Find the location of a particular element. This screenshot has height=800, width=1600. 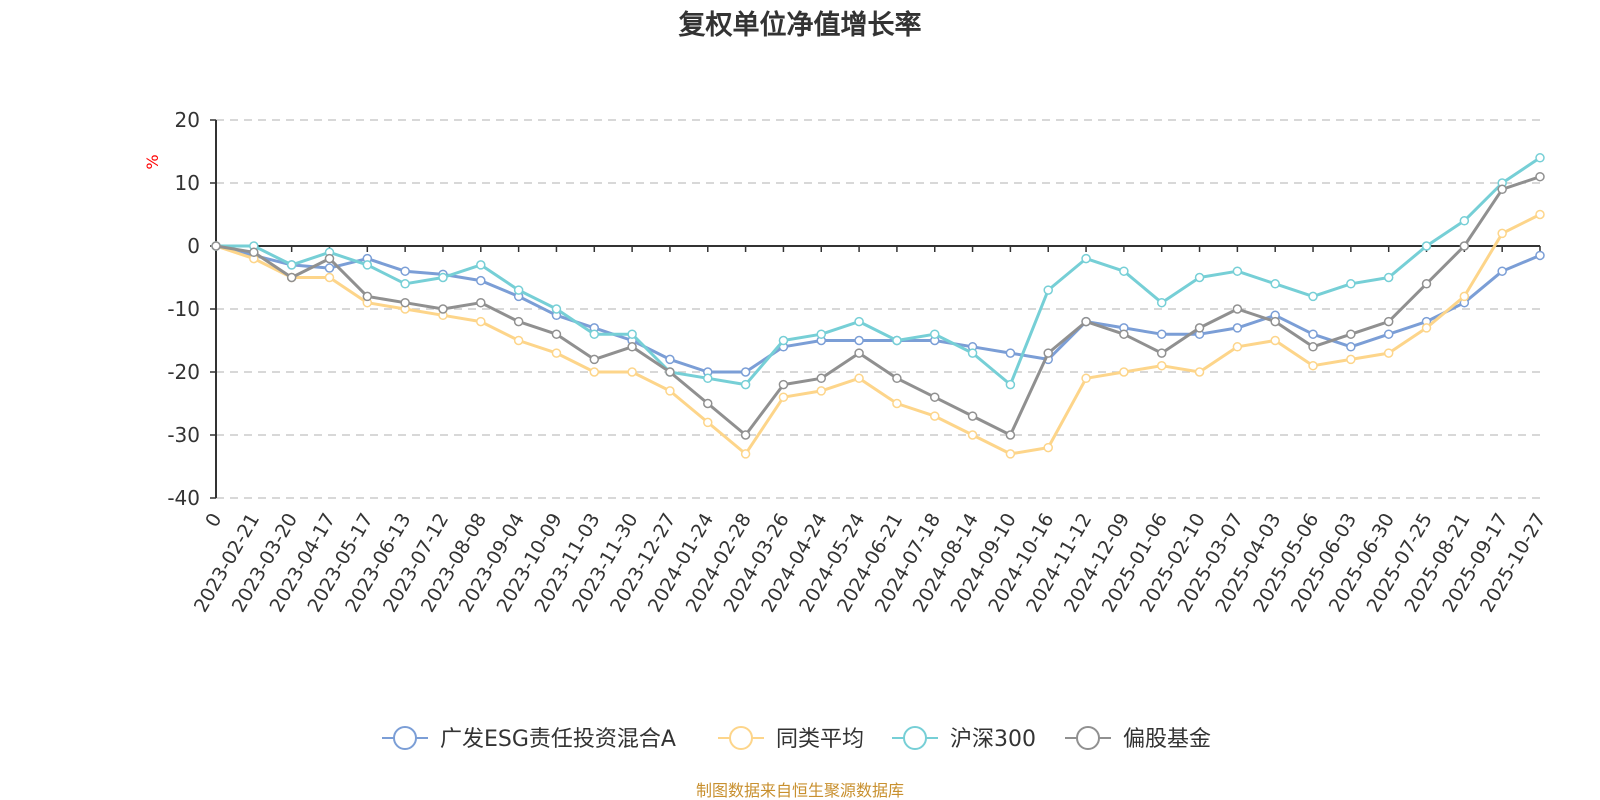

legend-item: 广发ESG责任投资混合A is located at coordinates (529, 739).